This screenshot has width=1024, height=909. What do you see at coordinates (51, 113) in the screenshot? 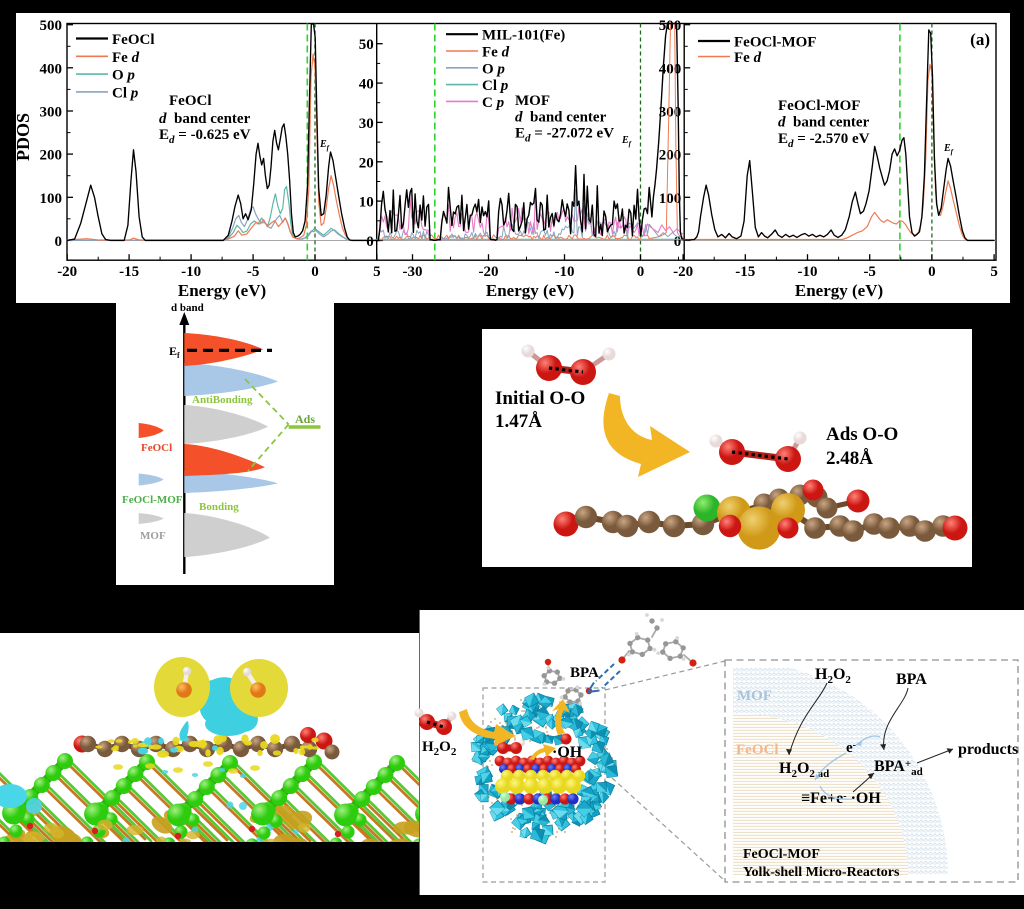
I see `svg-text: 300` at bounding box center [51, 113].